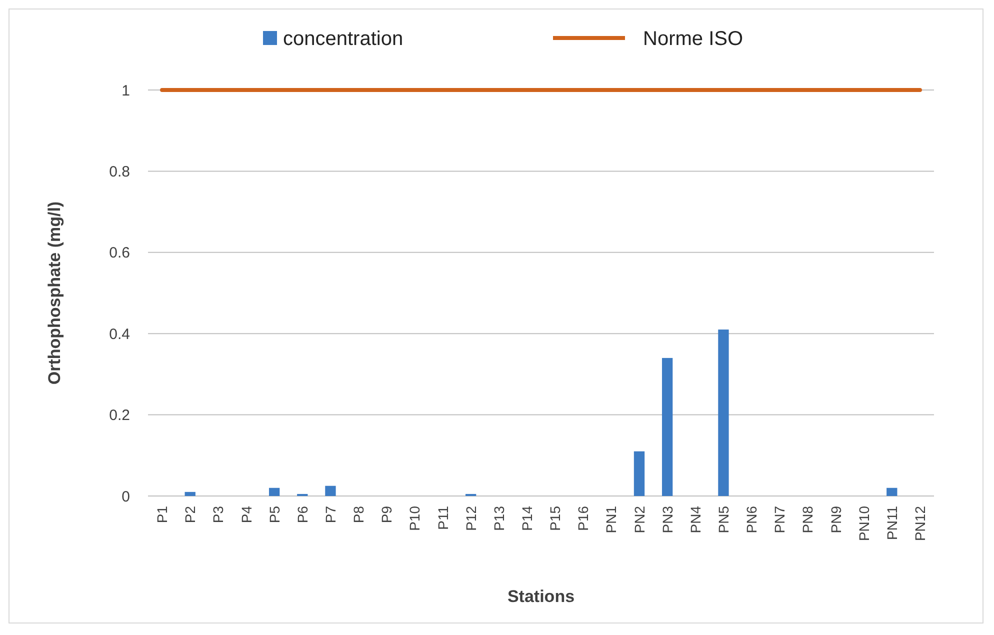 The height and width of the screenshot is (635, 994). I want to click on y-tick-label: 0, so click(126, 497).